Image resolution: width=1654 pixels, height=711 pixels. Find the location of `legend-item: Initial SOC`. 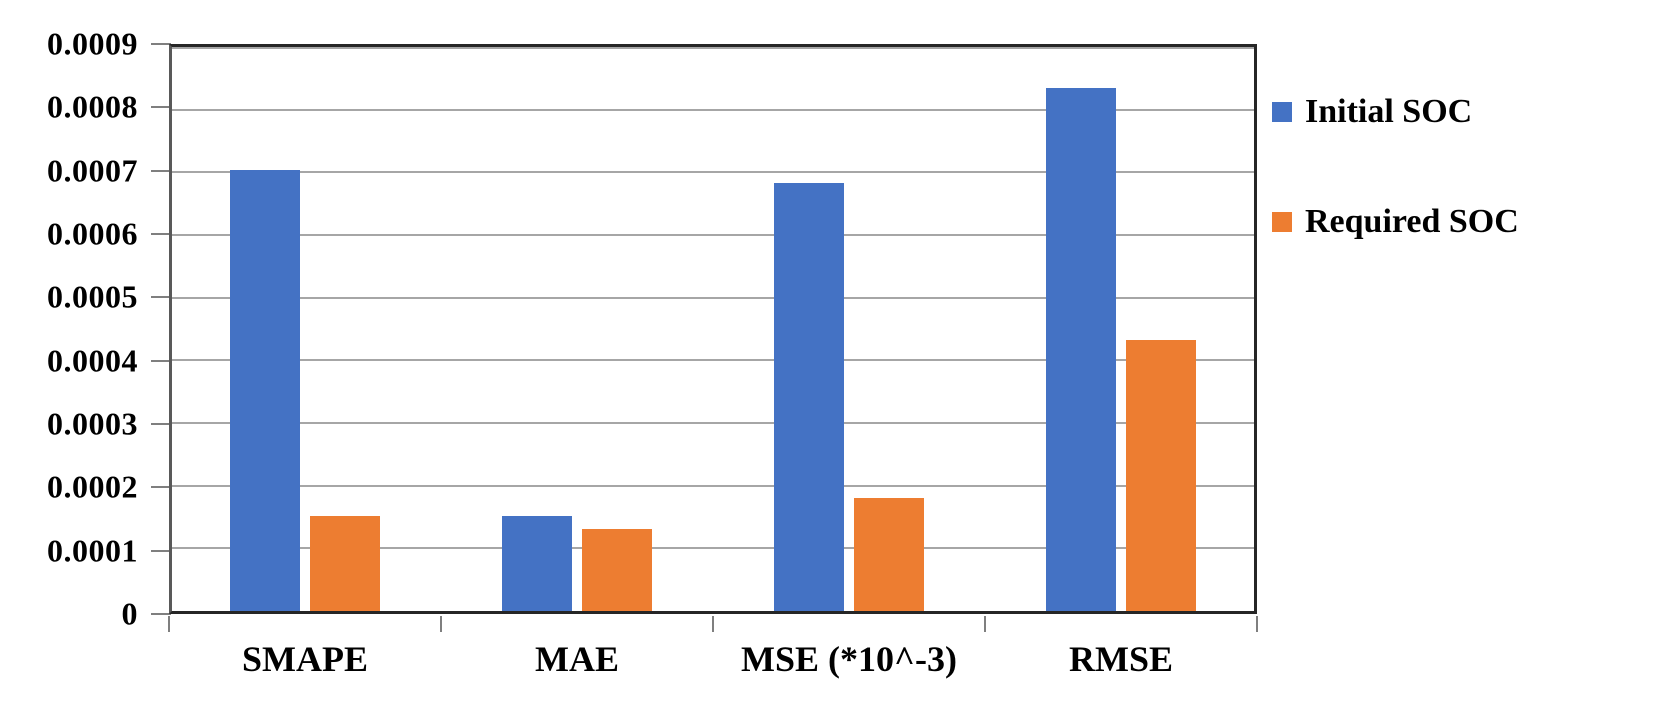

legend-item: Initial SOC is located at coordinates (1372, 112).